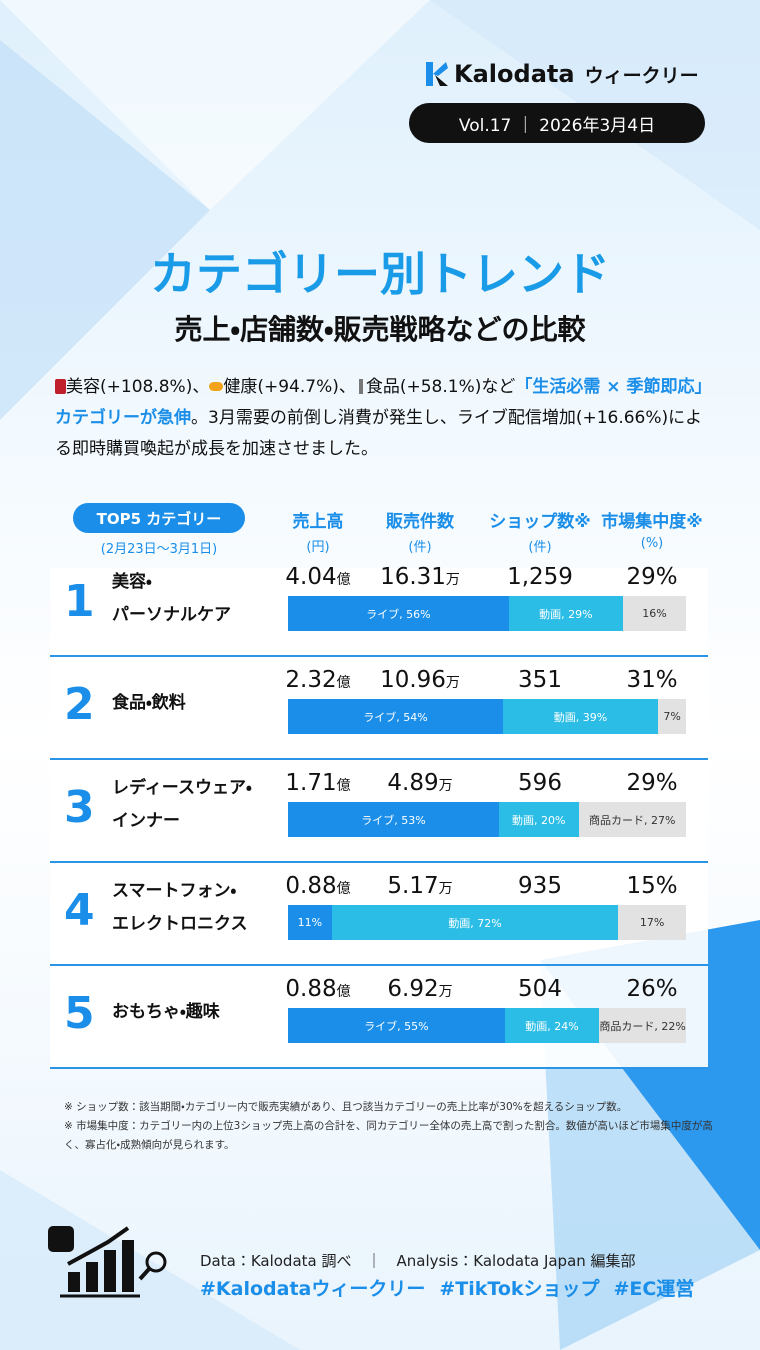  Describe the element at coordinates (538, 819) in the screenshot. I see `mix-segment: 動画, 20%` at that location.